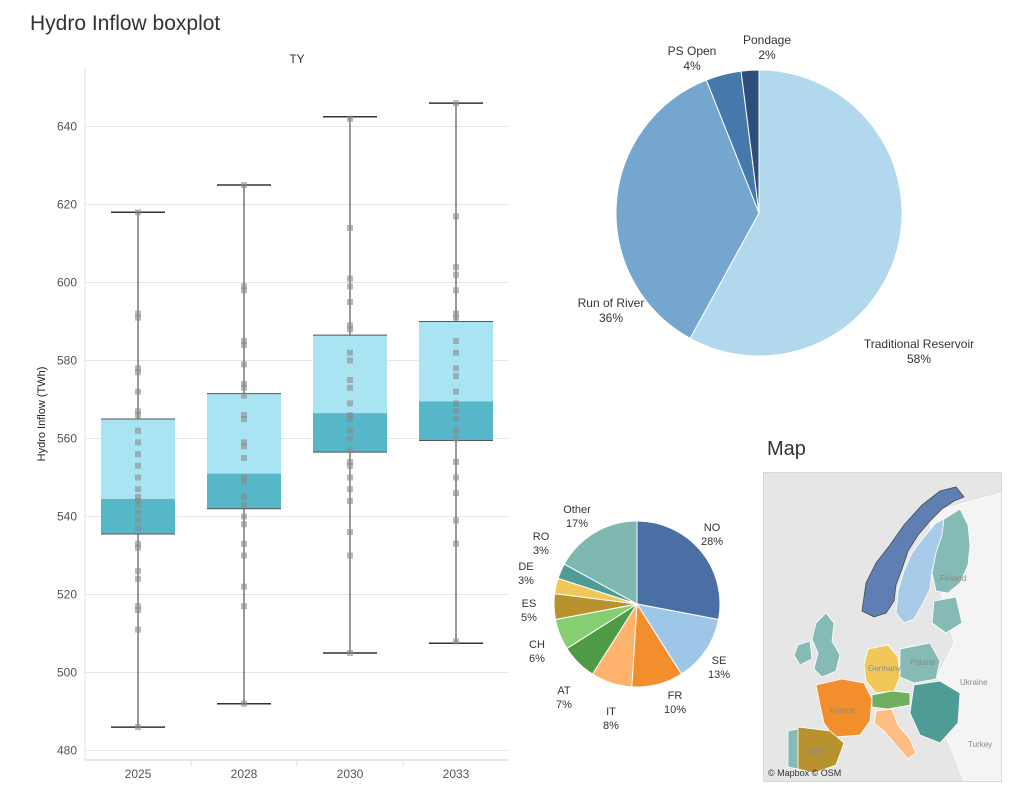 This screenshot has width=1033, height=800. Describe the element at coordinates (884, 668) in the screenshot. I see `map-label-germany: Germany` at that location.